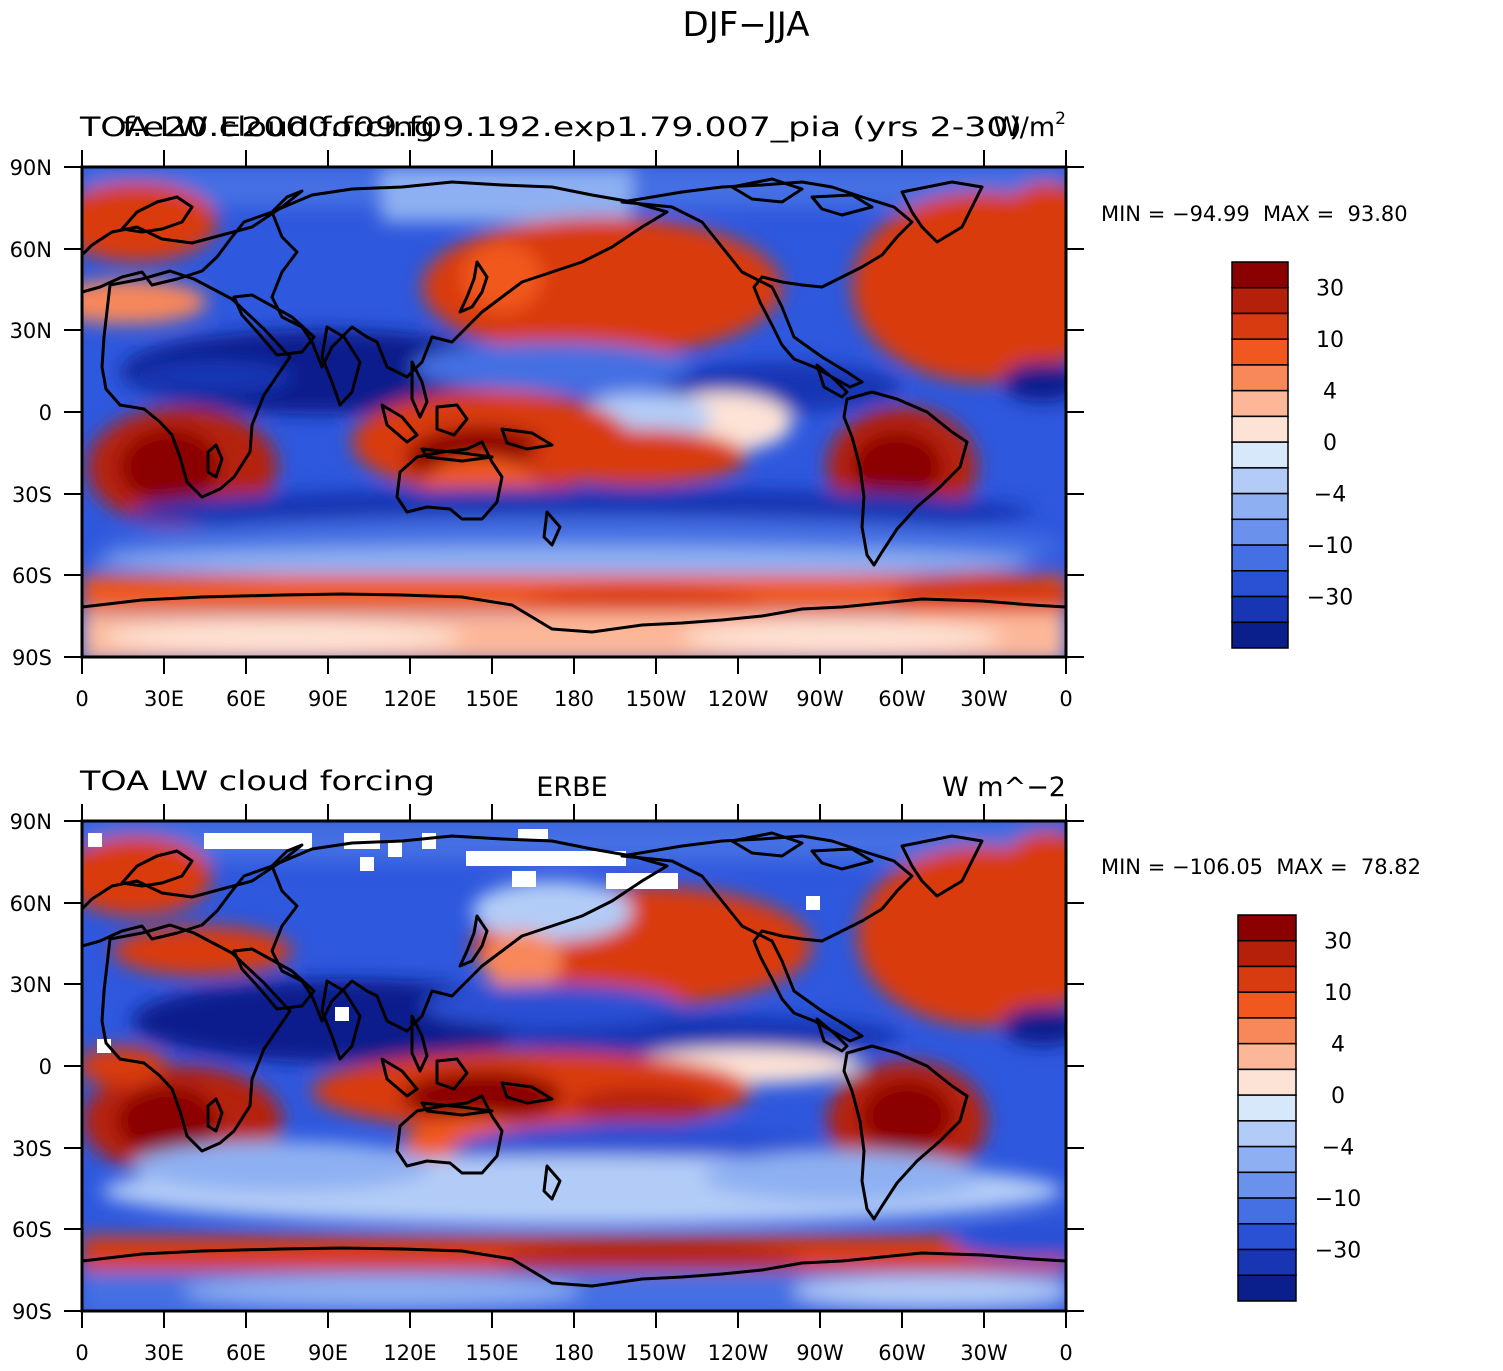 Image resolution: width=1503 pixels, height=1371 pixels. Describe the element at coordinates (984, 699) in the screenshot. I see `lon-label: 30W` at that location.